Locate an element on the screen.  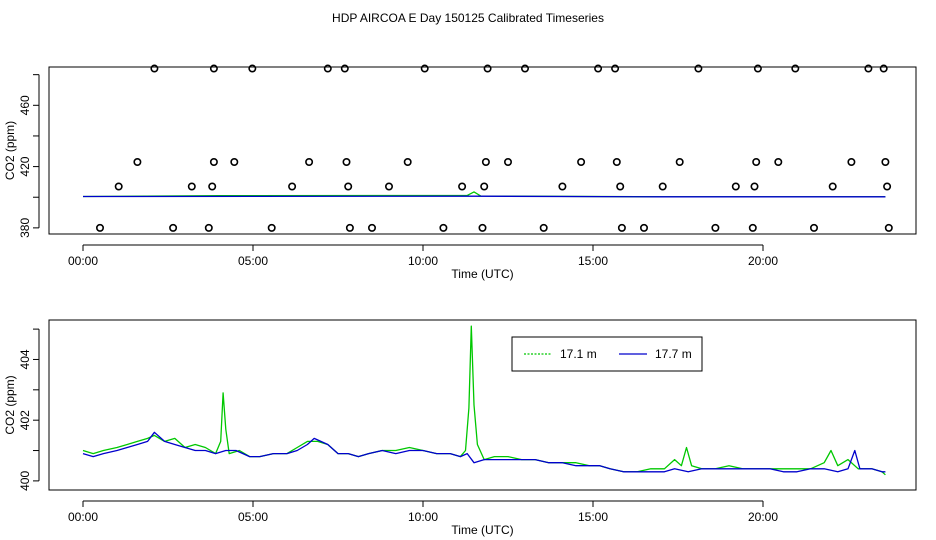
y-tick-label: 404 is located at coordinates (25, 359).